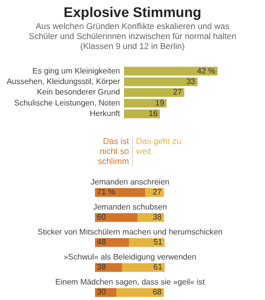  Describe the element at coordinates (106, 192) in the screenshot. I see `data-label: 71 %` at that location.